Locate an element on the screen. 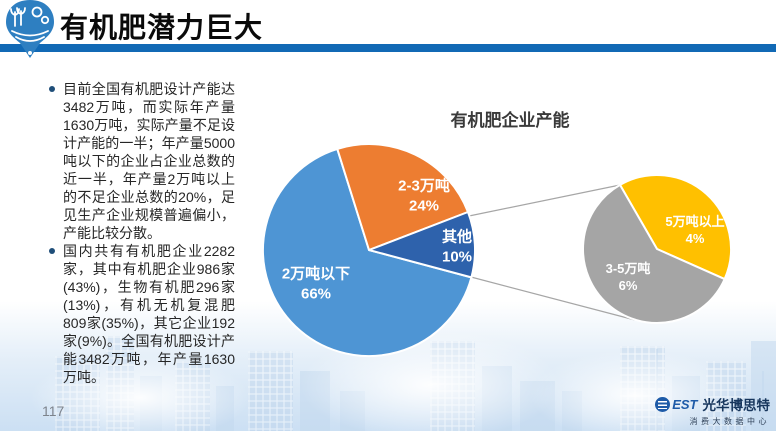 Image resolution: width=776 pixels, height=431 pixels. main-pie is located at coordinates (368, 250).